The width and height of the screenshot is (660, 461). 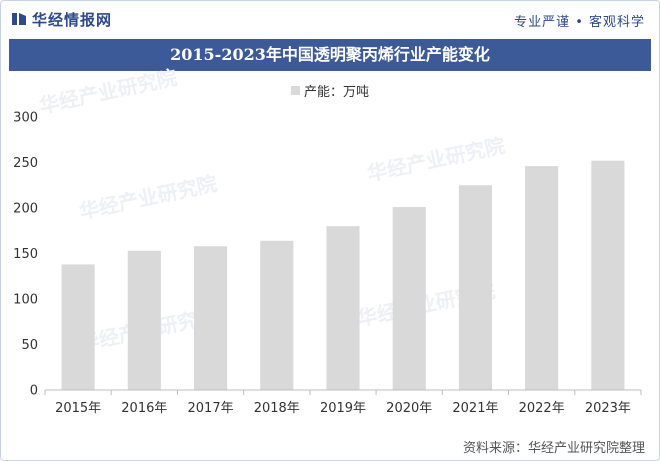 What do you see at coordinates (25, 163) in the screenshot?
I see `y-tick-label: 250` at bounding box center [25, 163].